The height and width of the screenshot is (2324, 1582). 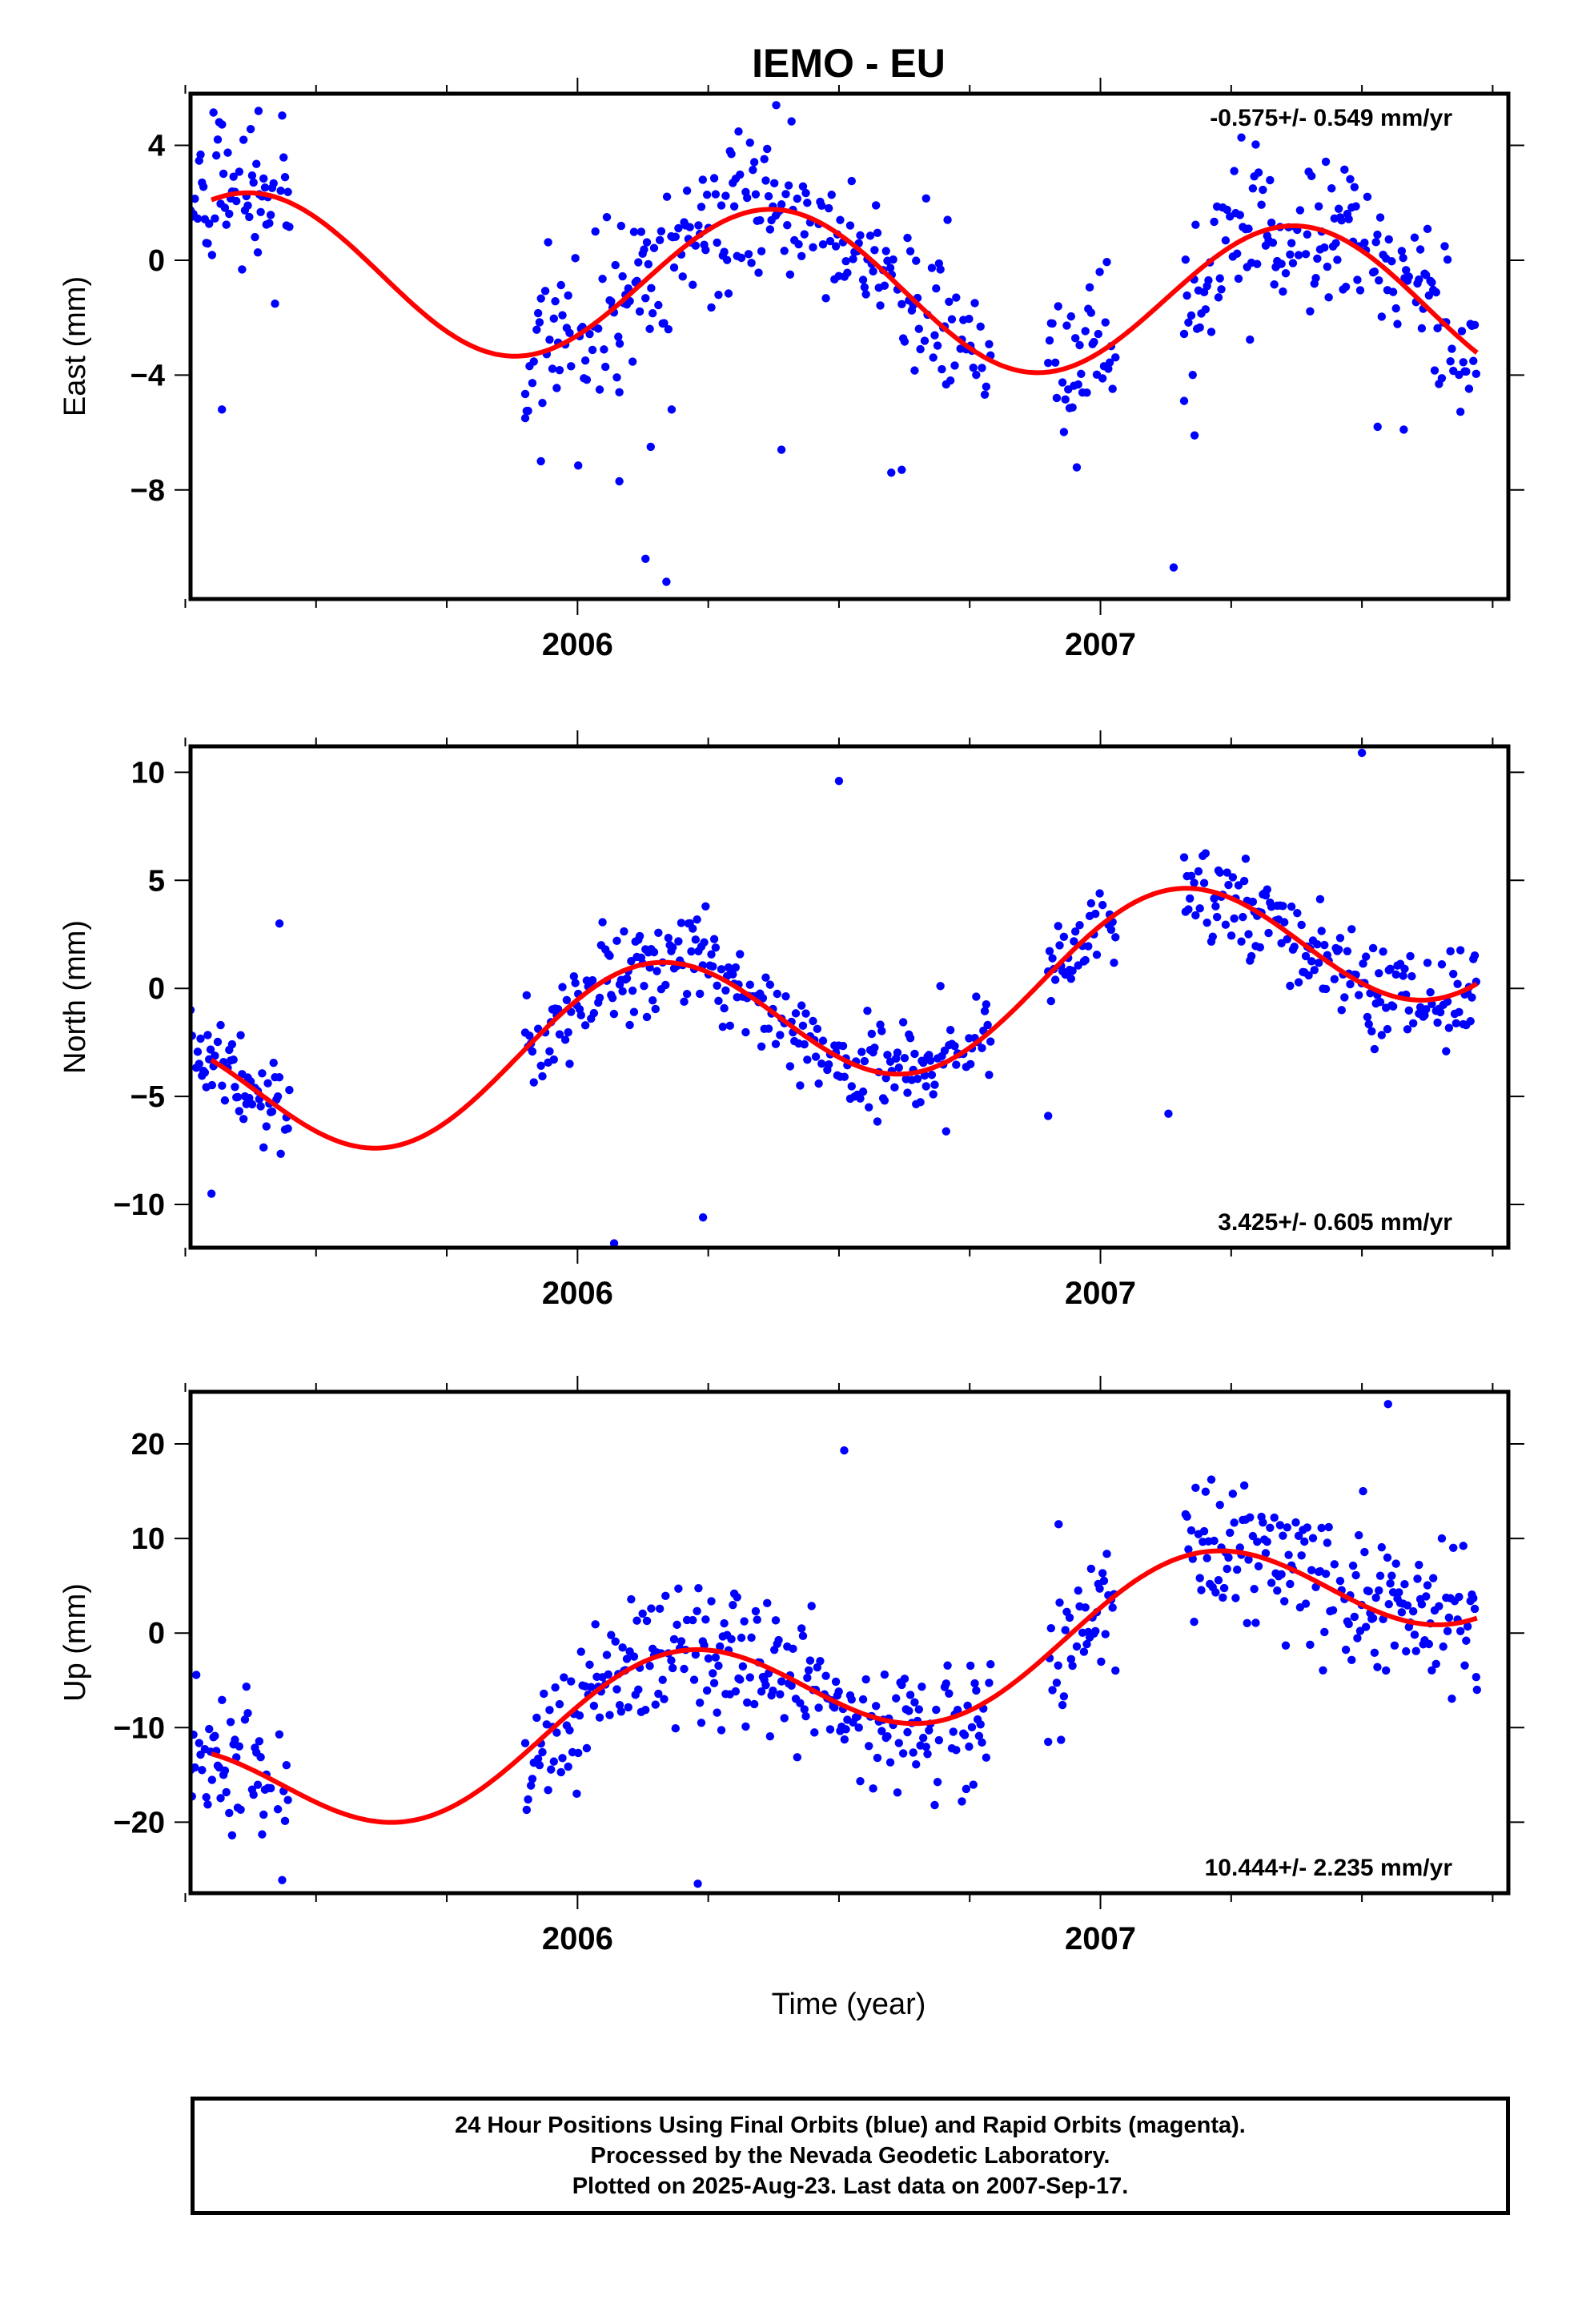 What do you see at coordinates (1100, 1294) in the screenshot?
I see `x-tick-label: 2007` at bounding box center [1100, 1294].